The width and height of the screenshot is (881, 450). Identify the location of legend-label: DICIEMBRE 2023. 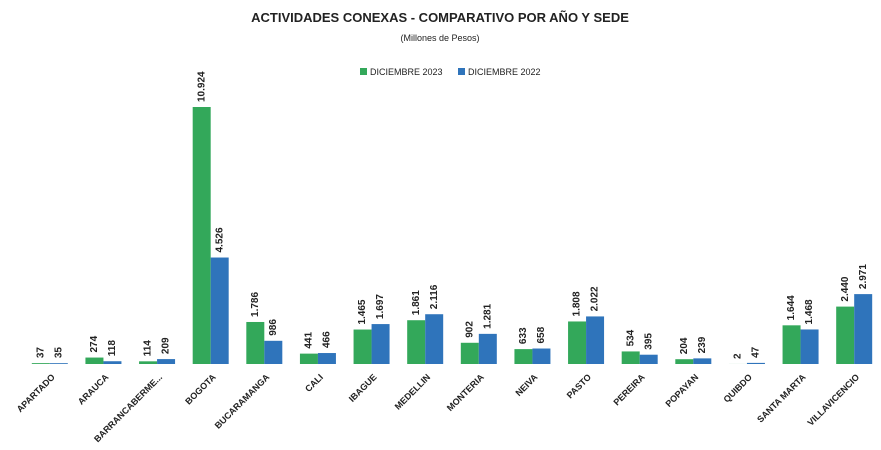
(406, 72).